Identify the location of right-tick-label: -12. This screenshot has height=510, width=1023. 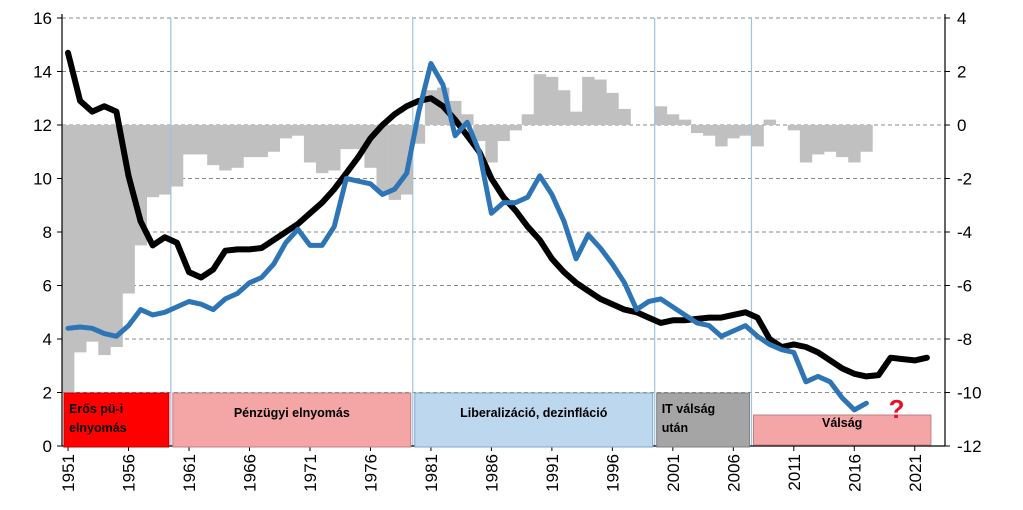
(969, 446).